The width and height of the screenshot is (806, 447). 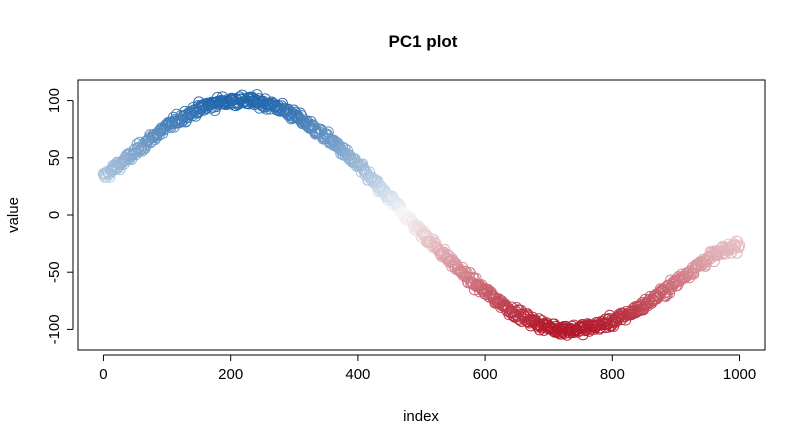 What do you see at coordinates (357, 374) in the screenshot?
I see `x-tick-label: 400` at bounding box center [357, 374].